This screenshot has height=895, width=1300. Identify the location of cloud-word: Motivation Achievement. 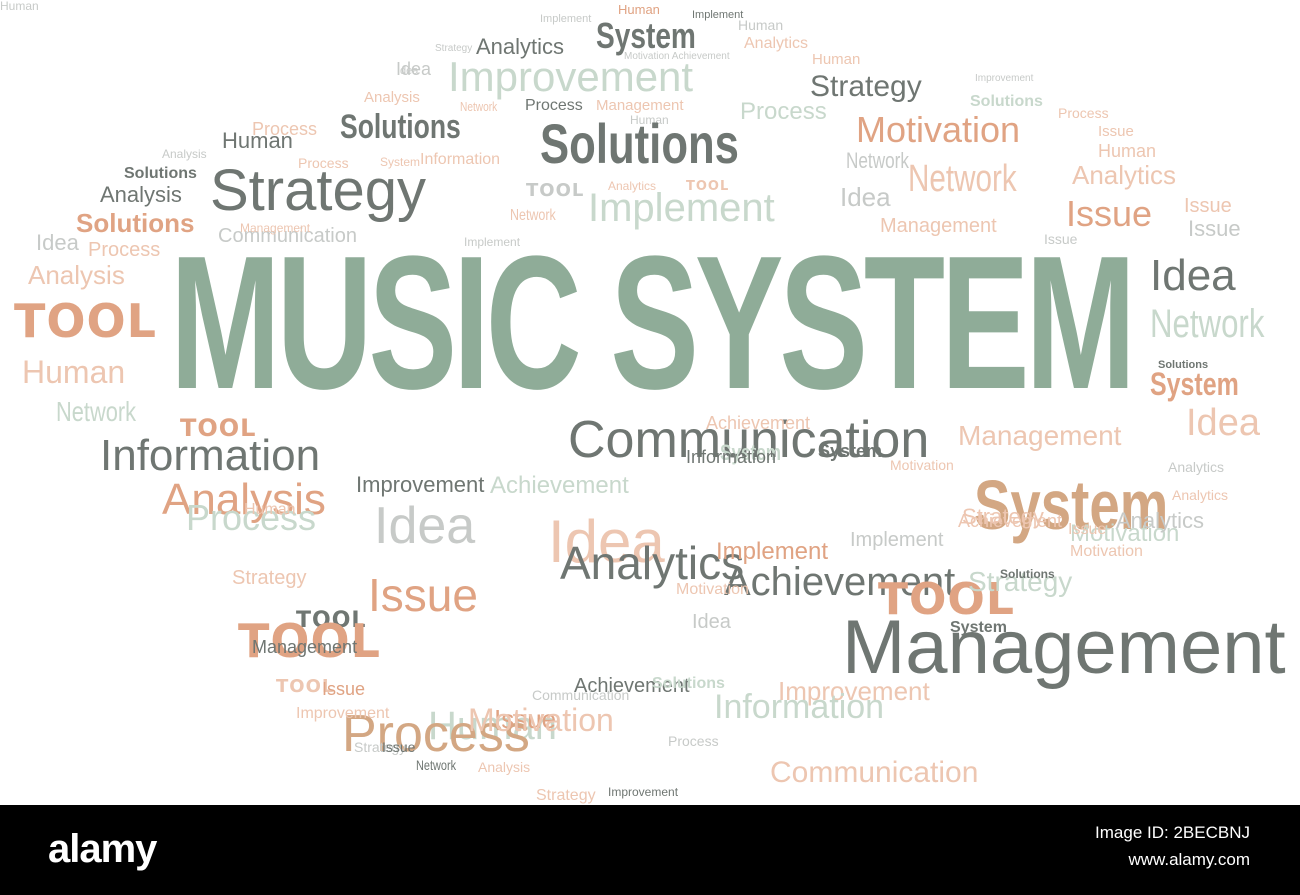
(677, 56).